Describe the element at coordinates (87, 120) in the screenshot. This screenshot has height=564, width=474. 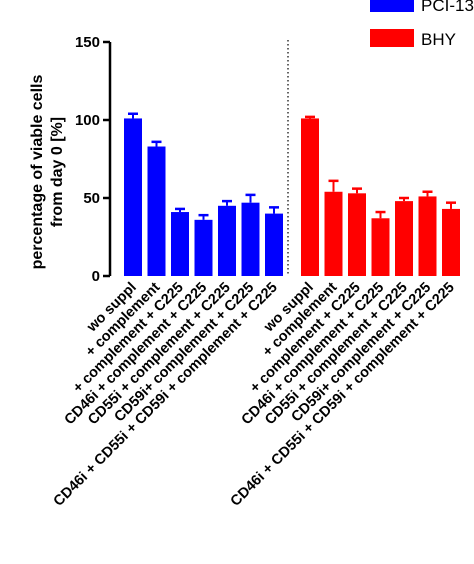
I see `y-tick-label: 100` at that location.